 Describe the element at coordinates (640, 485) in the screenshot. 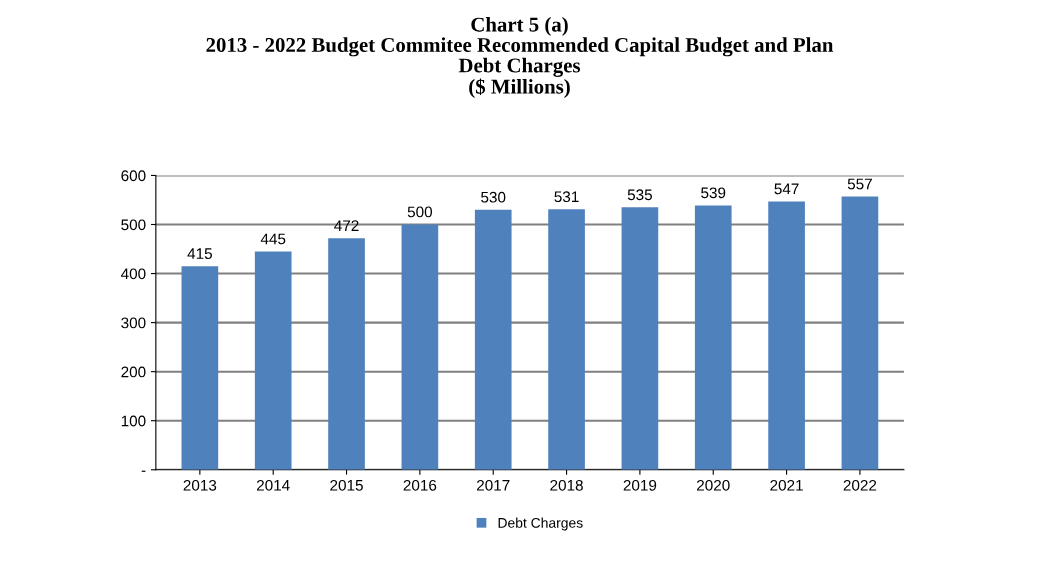

I see `x-tick-label: 2019` at that location.